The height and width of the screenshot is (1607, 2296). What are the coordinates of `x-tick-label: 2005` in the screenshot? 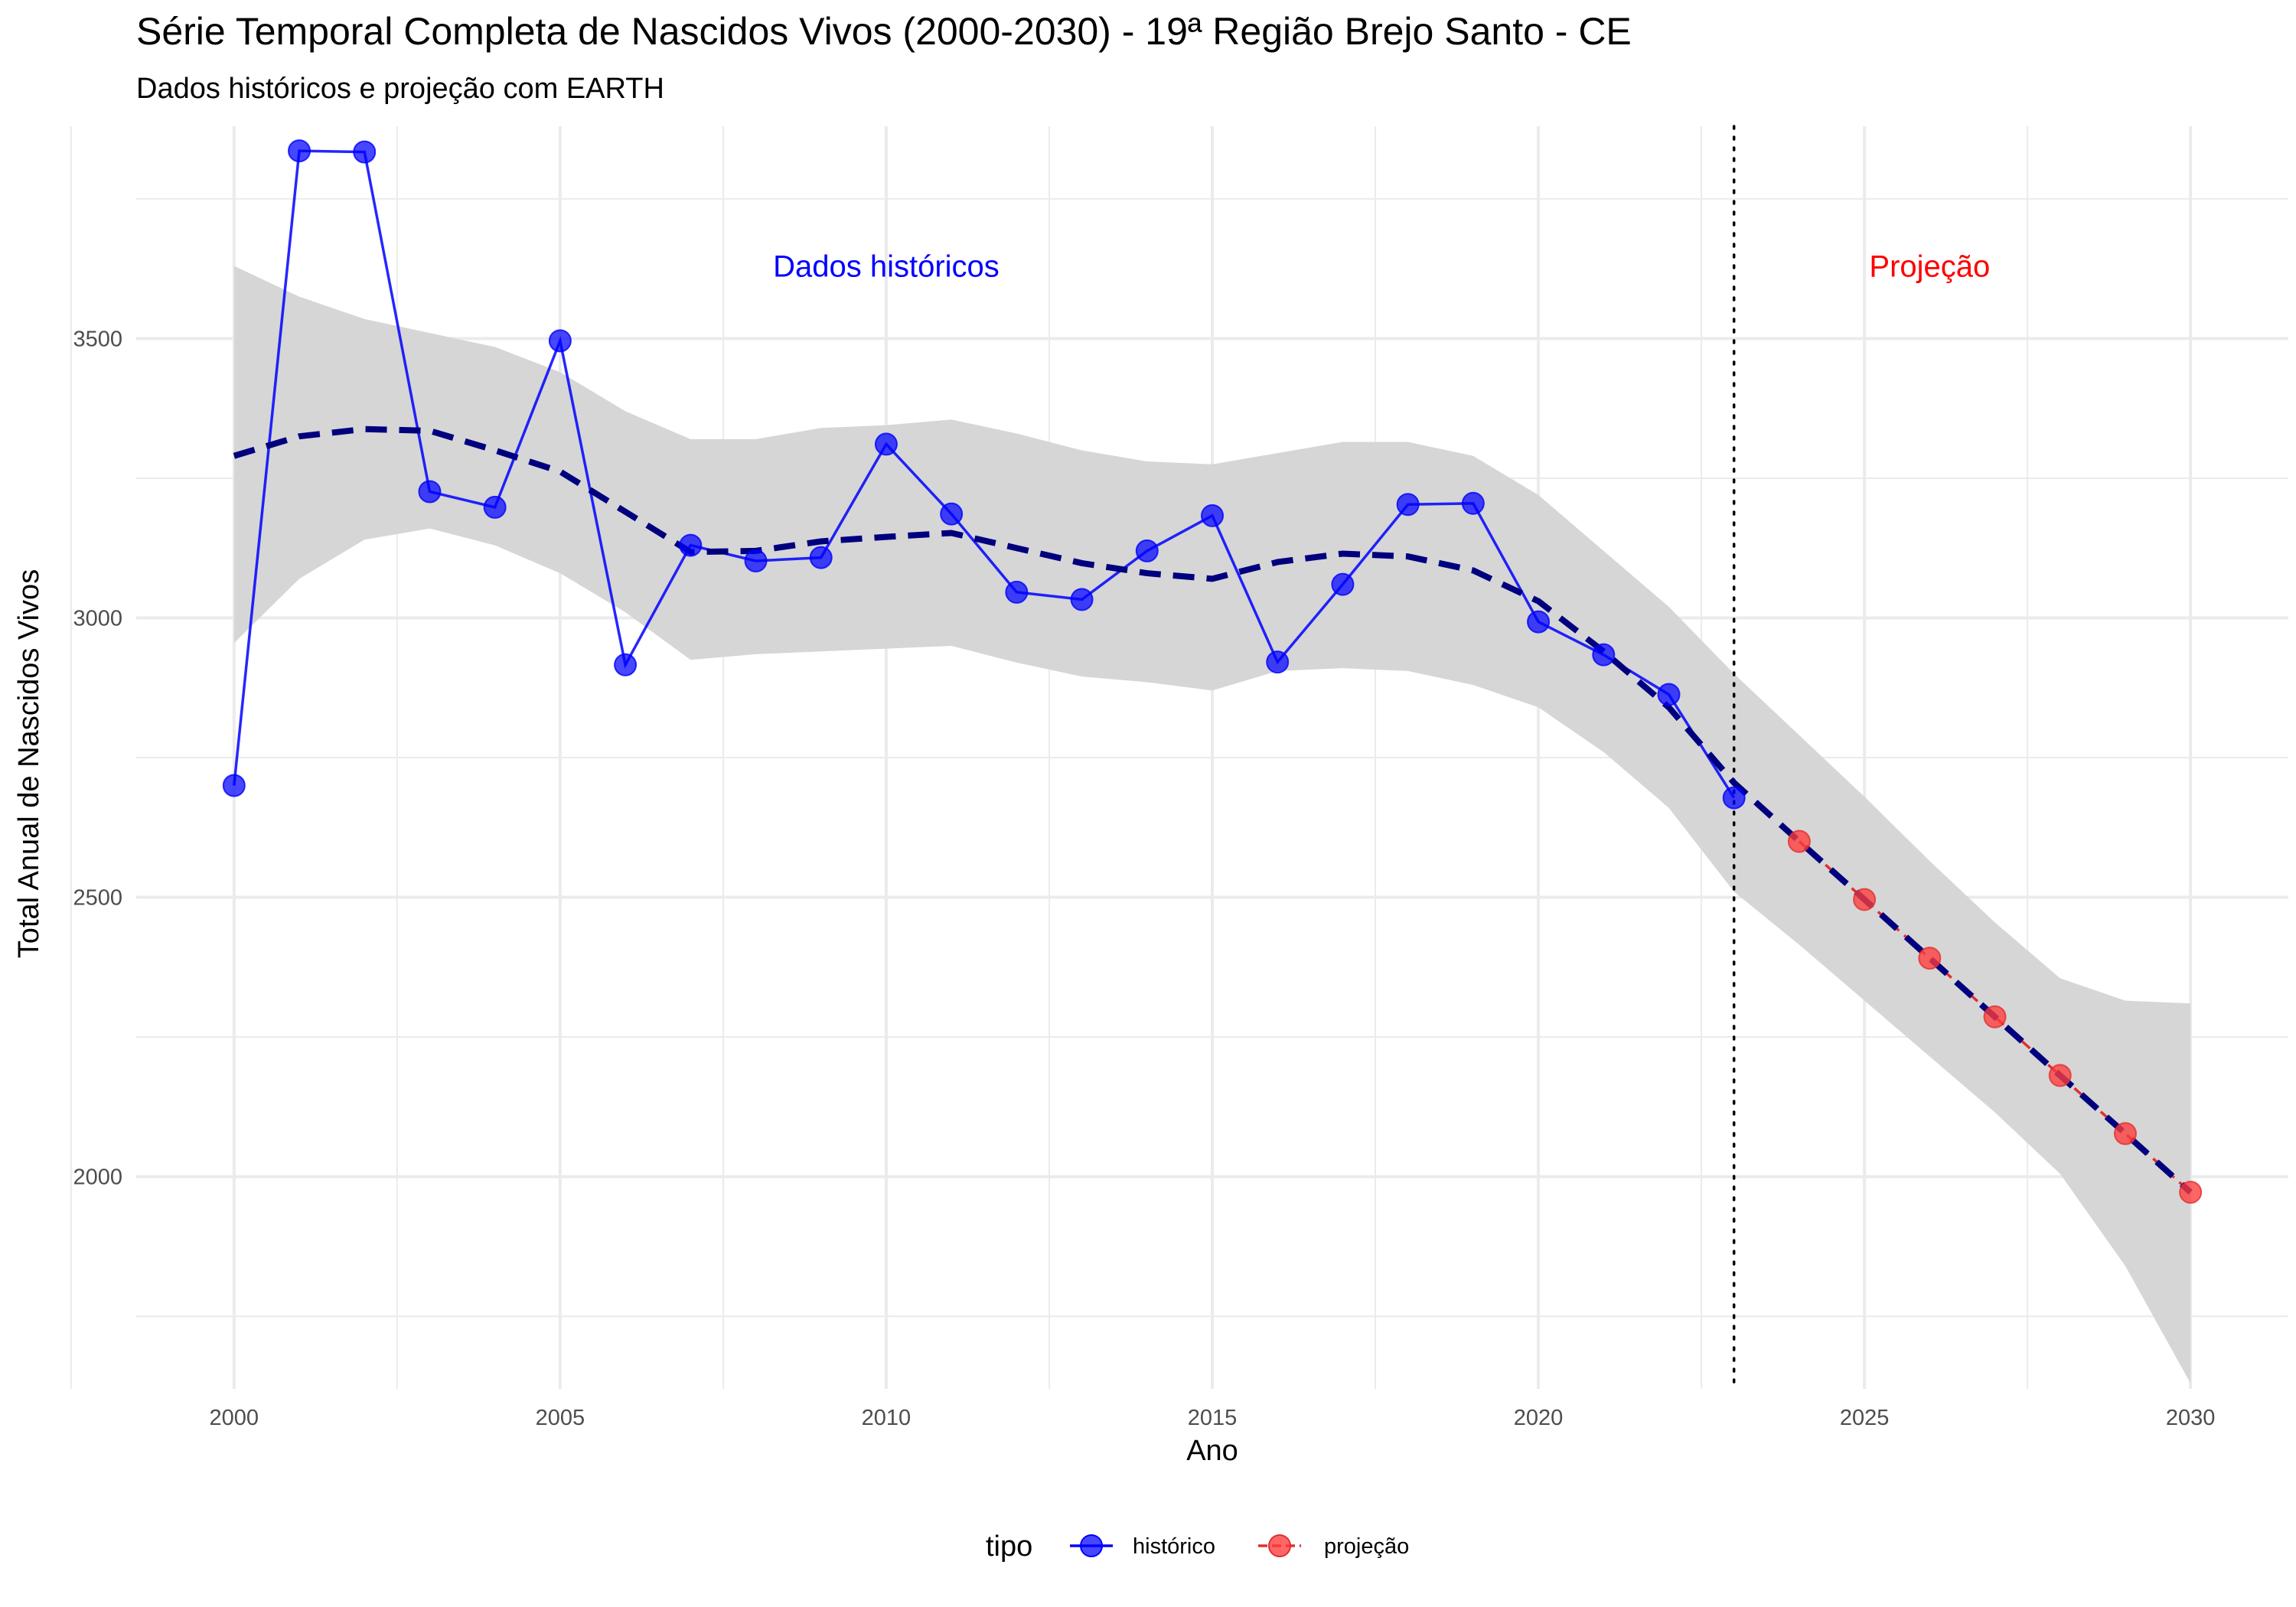 It's located at (560, 1418).